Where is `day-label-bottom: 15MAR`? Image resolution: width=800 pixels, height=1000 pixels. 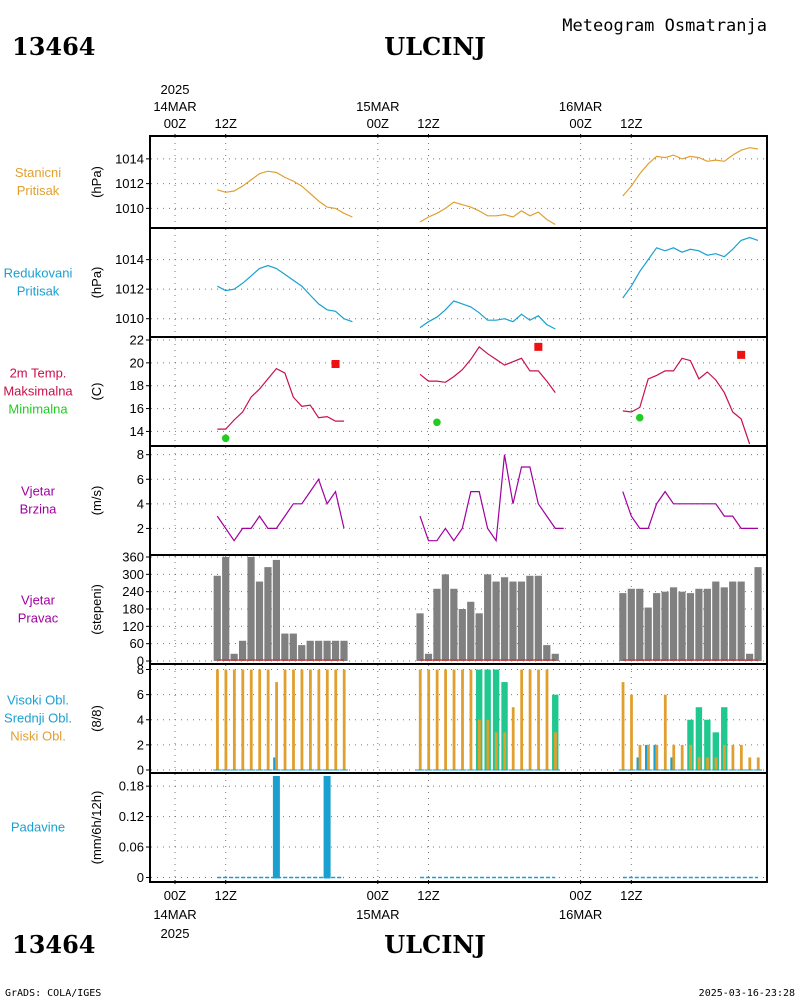
day-label-bottom: 15MAR is located at coordinates (377, 914).